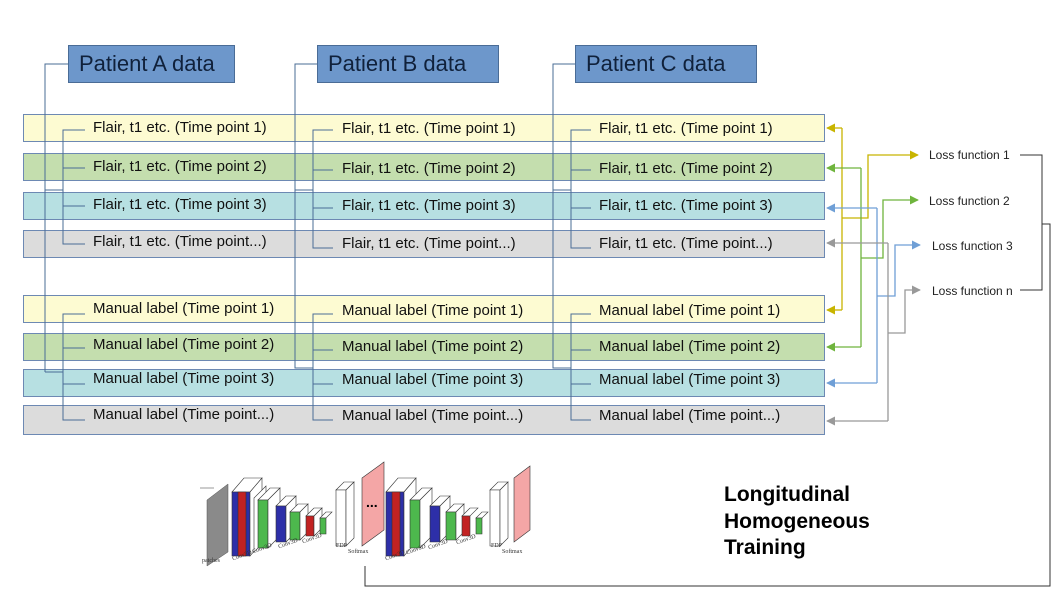 The image size is (1058, 595). Describe the element at coordinates (686, 128) in the screenshot. I see `patient-c-image-tp1: Flair, t1 etc. (Time point 1)` at that location.